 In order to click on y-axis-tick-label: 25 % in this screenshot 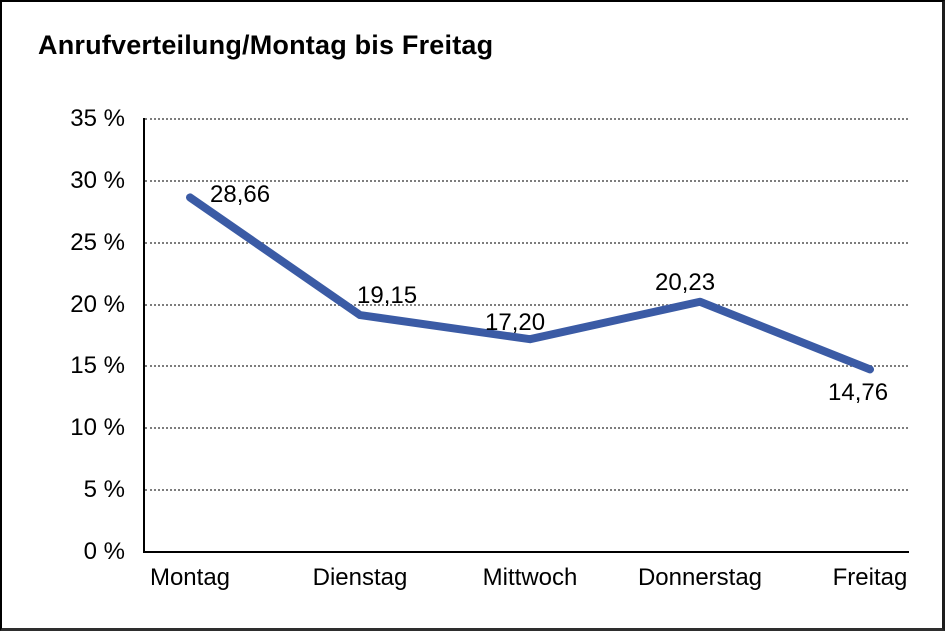, I will do `click(97, 242)`.